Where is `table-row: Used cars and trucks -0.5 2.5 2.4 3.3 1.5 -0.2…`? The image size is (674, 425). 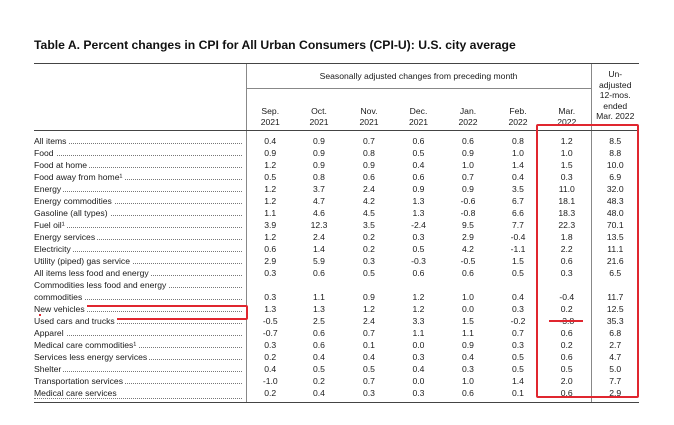 table-row: Used cars and trucks -0.5 2.5 2.4 3.3 1.5 -0.2… is located at coordinates (336, 321).